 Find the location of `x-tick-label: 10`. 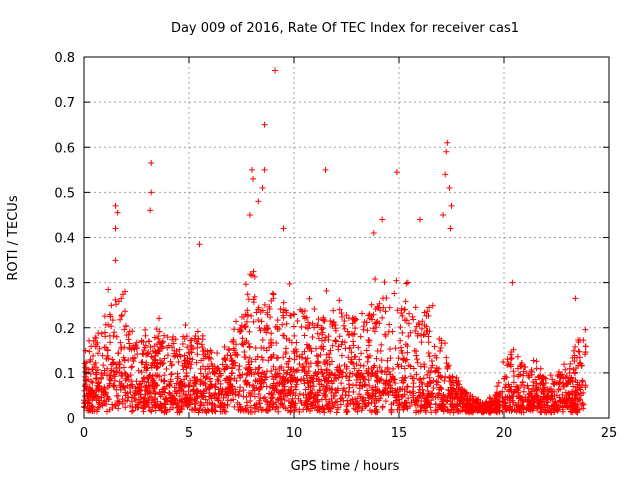

x-tick-label: 10 is located at coordinates (294, 433).